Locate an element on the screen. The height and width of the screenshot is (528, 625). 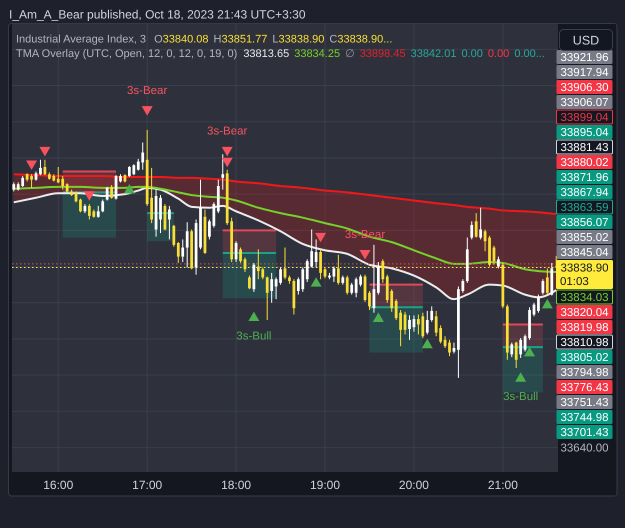
text: 33855.02 is located at coordinates (584, 238).